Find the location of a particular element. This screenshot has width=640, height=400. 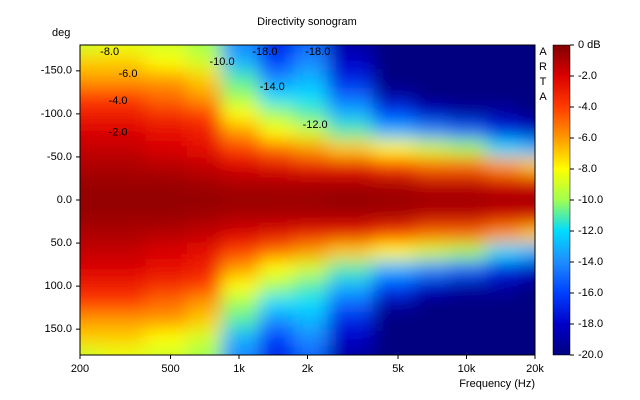

colorbar-tick-label: -10.0 is located at coordinates (590, 200).